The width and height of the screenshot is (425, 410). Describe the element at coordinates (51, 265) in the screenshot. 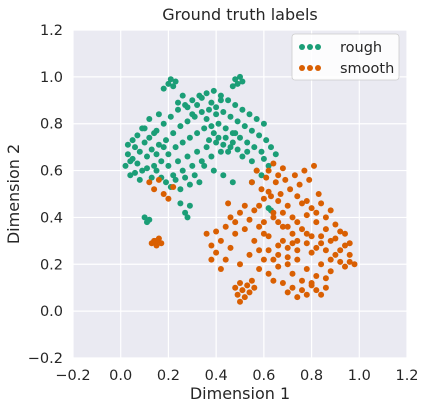

I see `y-tick-label: 0.2` at that location.